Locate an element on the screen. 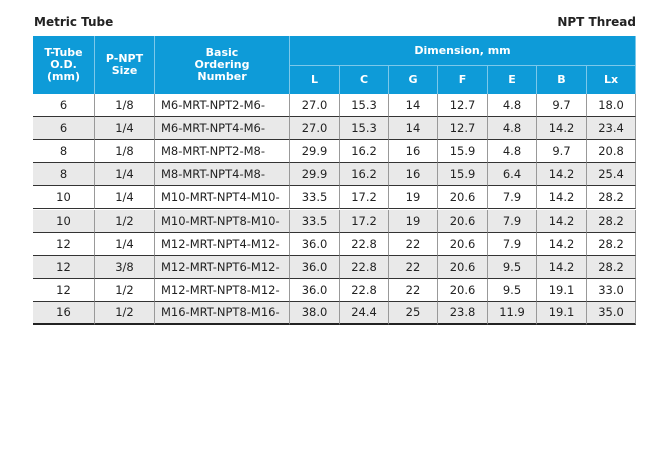  cell: 18.0 is located at coordinates (611, 106).